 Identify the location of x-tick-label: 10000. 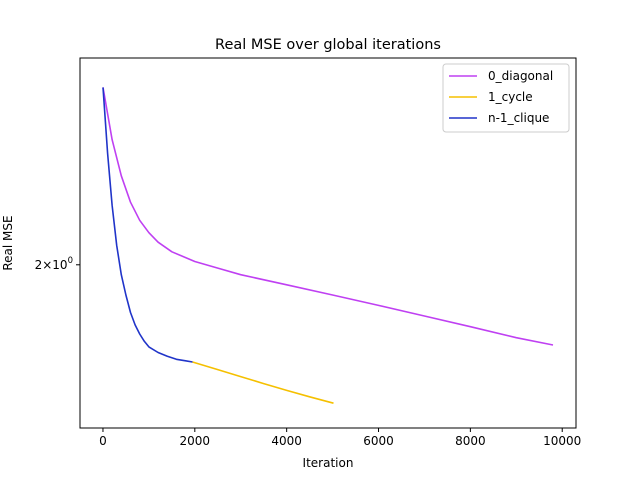
(562, 441).